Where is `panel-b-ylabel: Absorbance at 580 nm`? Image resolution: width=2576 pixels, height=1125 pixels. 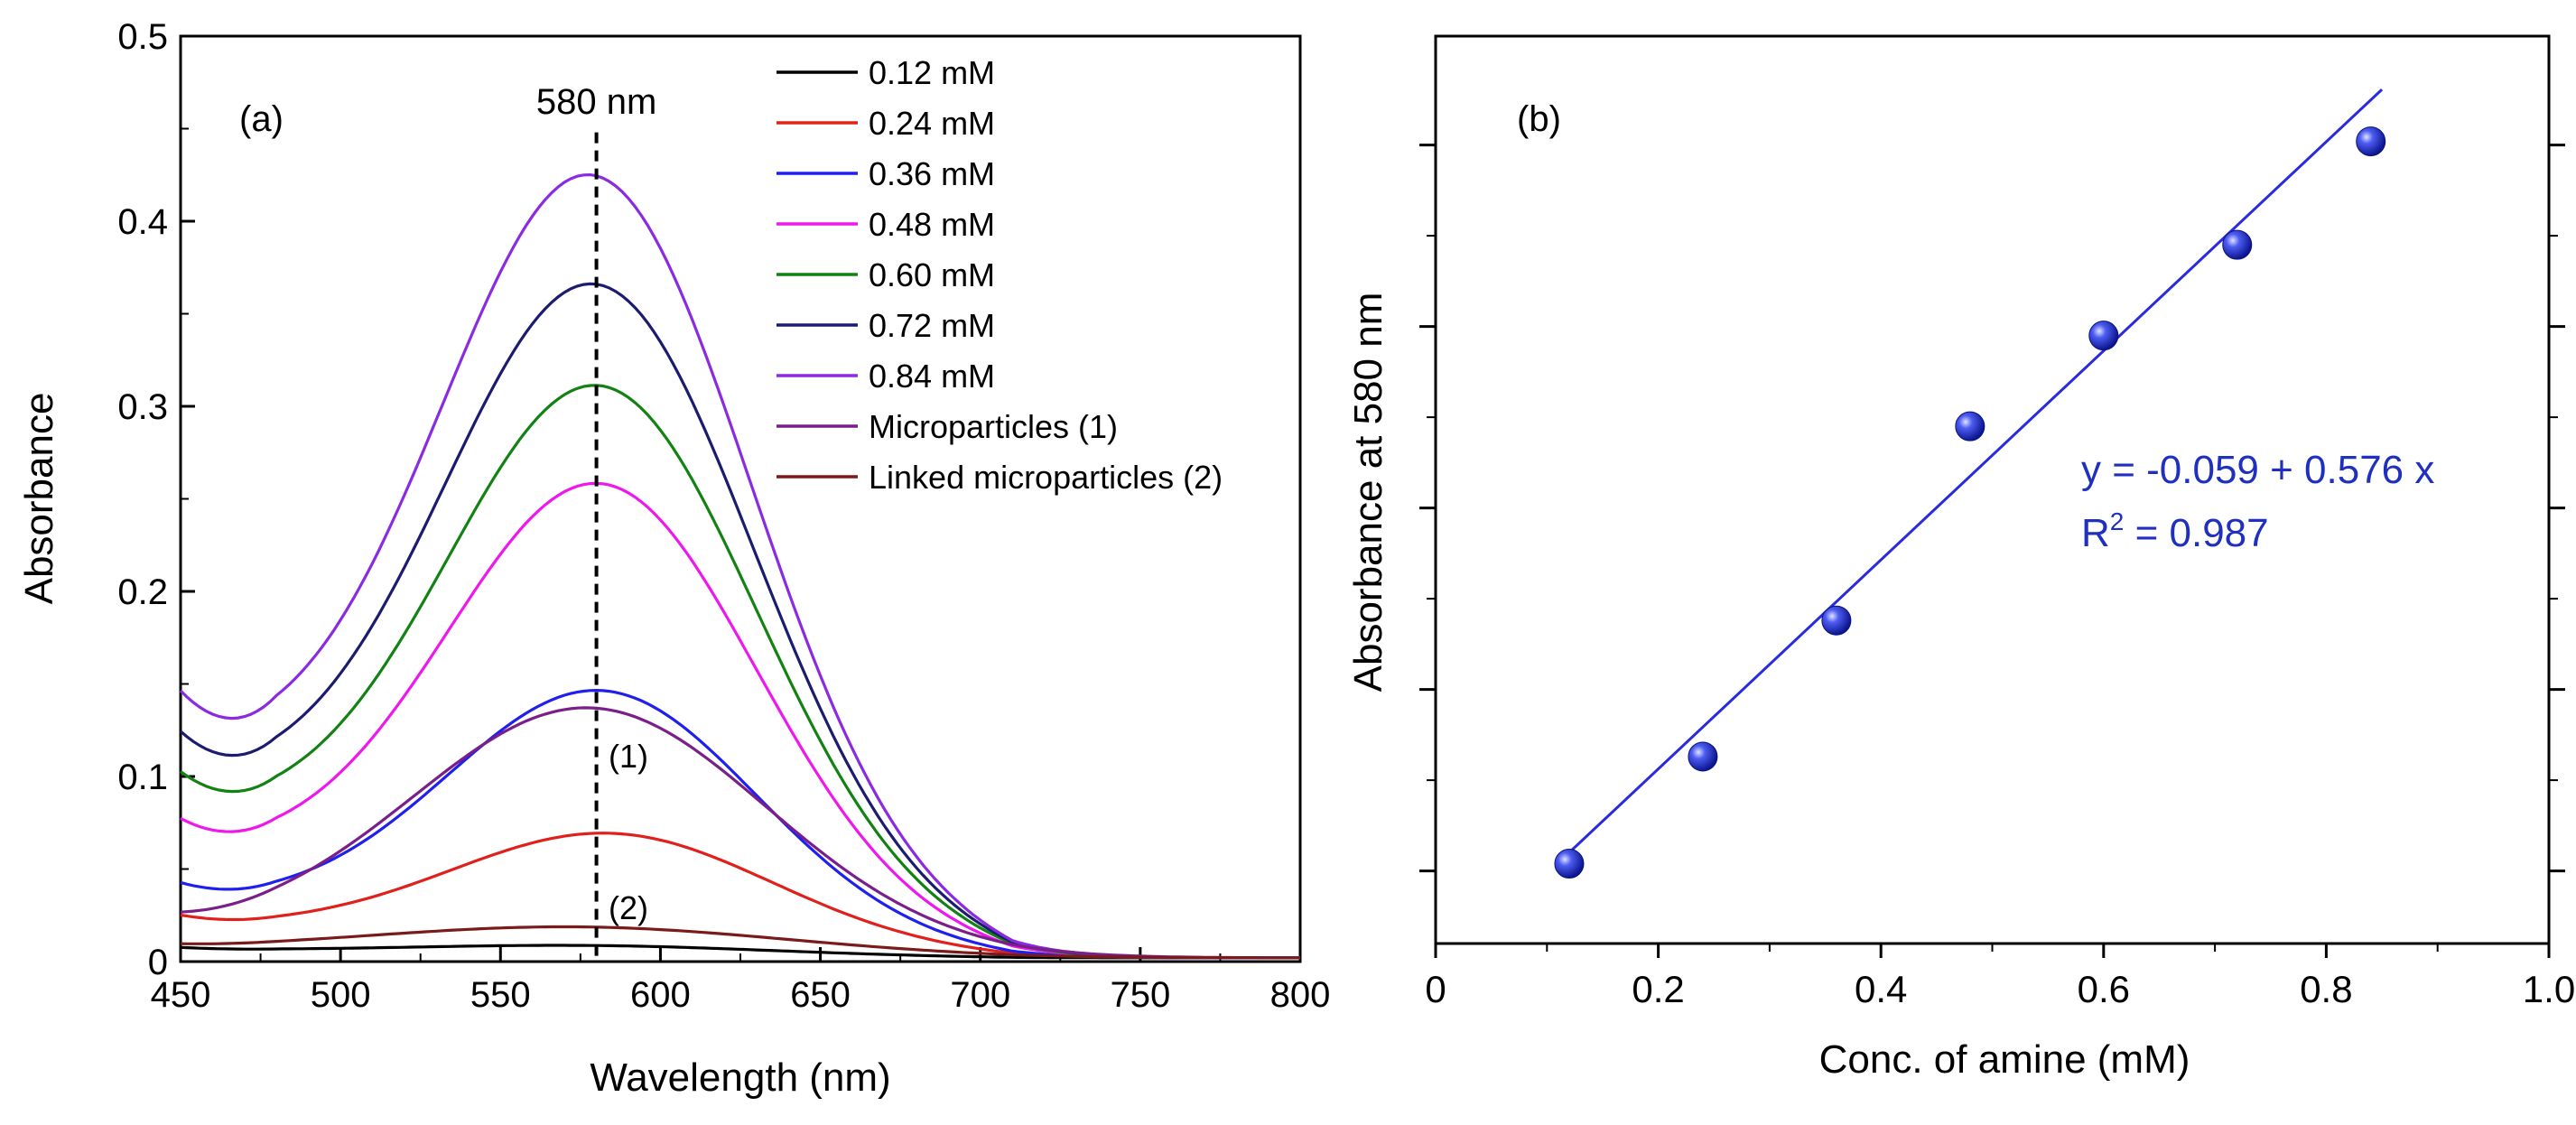
panel-b-ylabel: Absorbance at 580 nm is located at coordinates (1368, 493).